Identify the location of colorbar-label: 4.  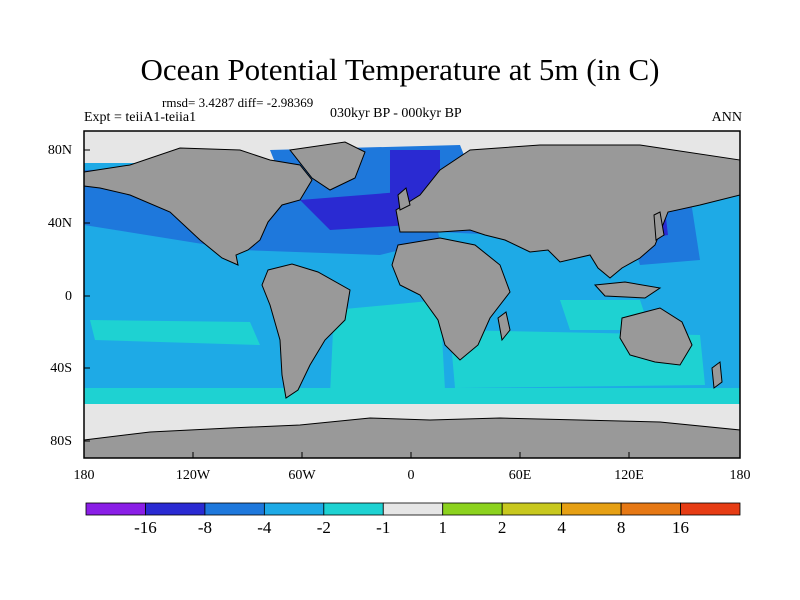
(561, 527).